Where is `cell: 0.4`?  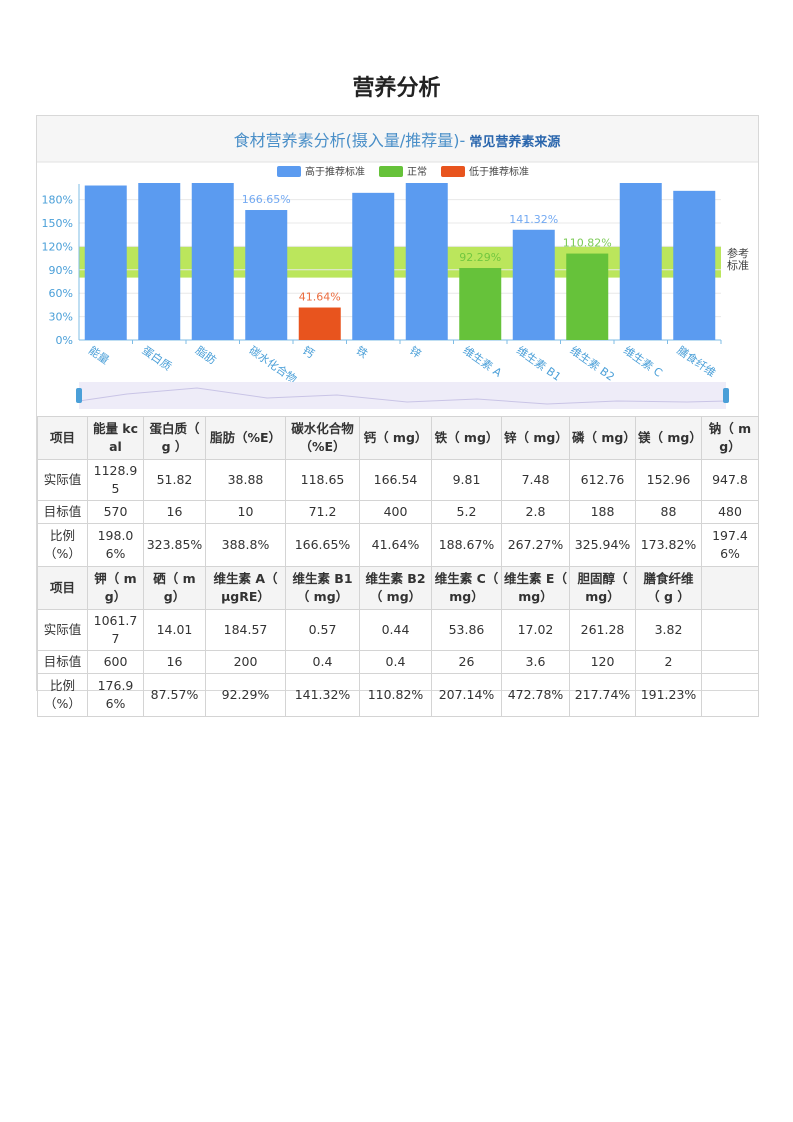 cell: 0.4 is located at coordinates (395, 662).